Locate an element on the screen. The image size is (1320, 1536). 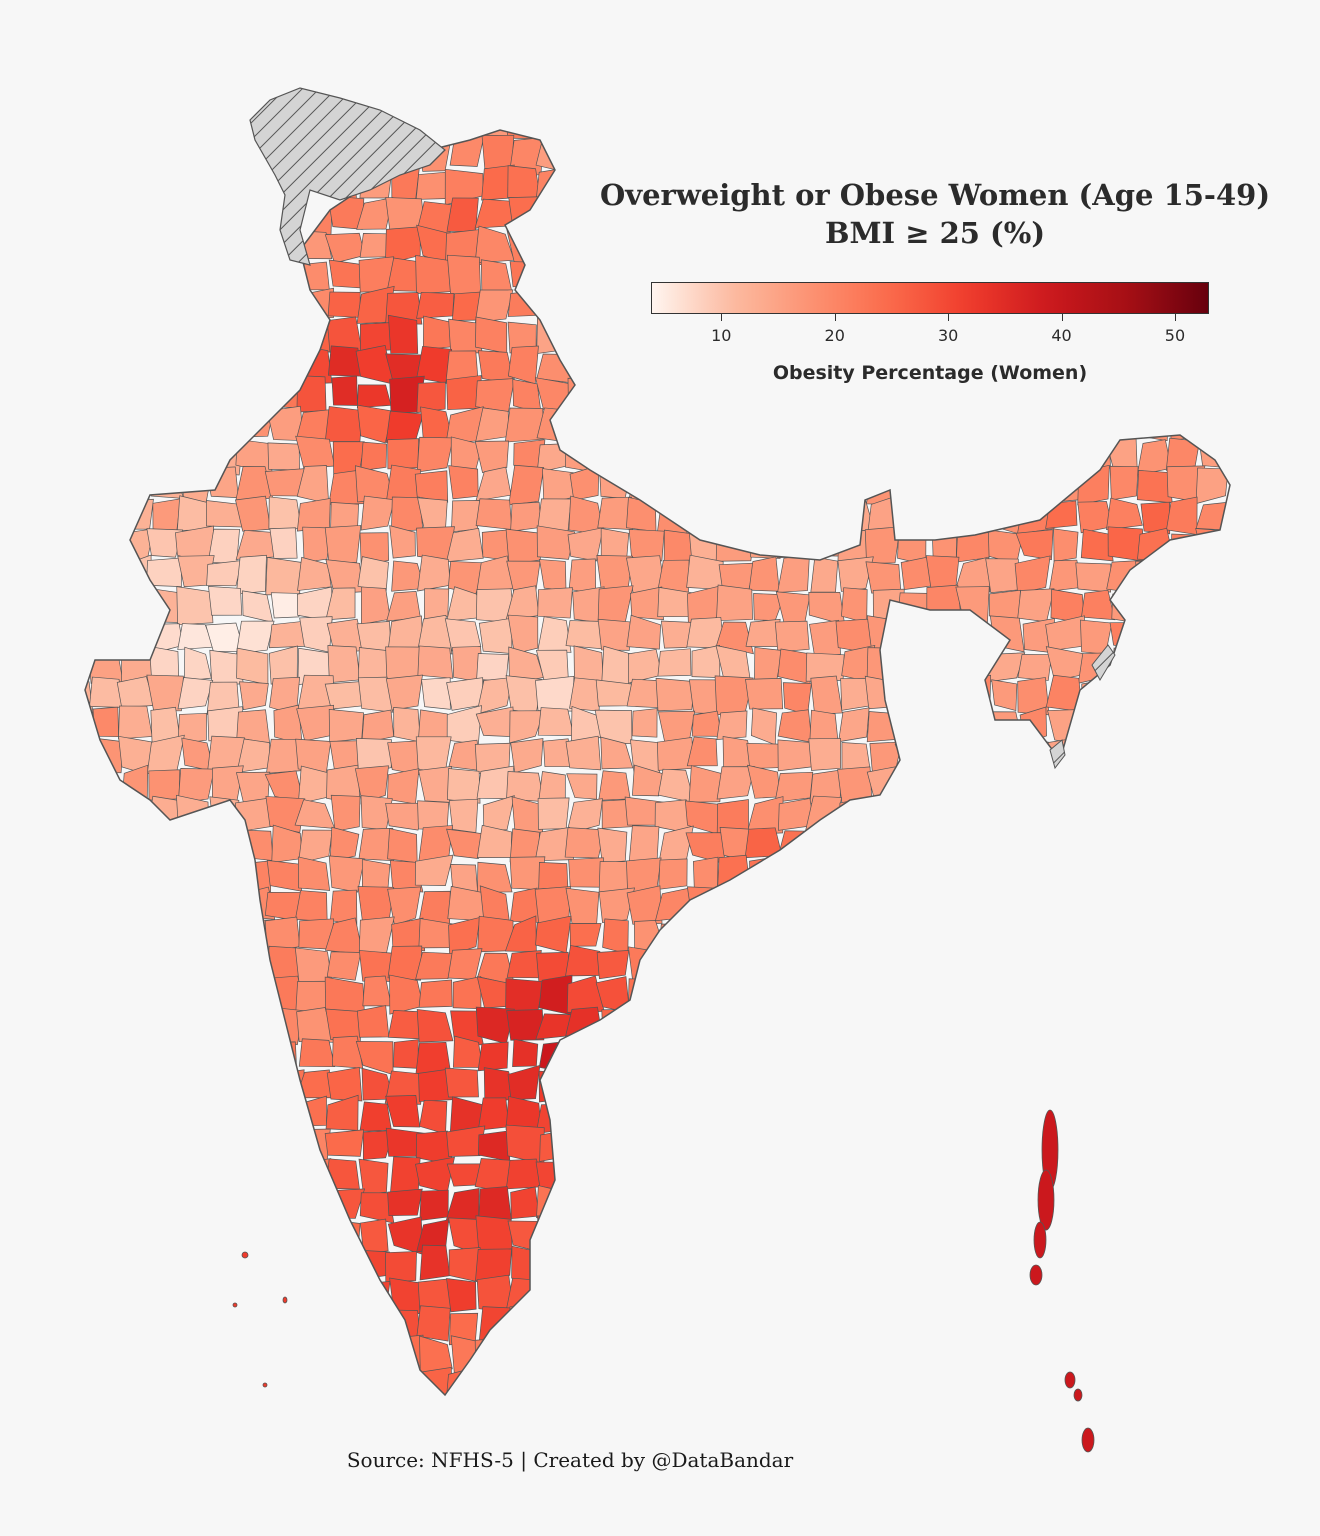
disputed-region-north-hatched is located at coordinates (347, 176).